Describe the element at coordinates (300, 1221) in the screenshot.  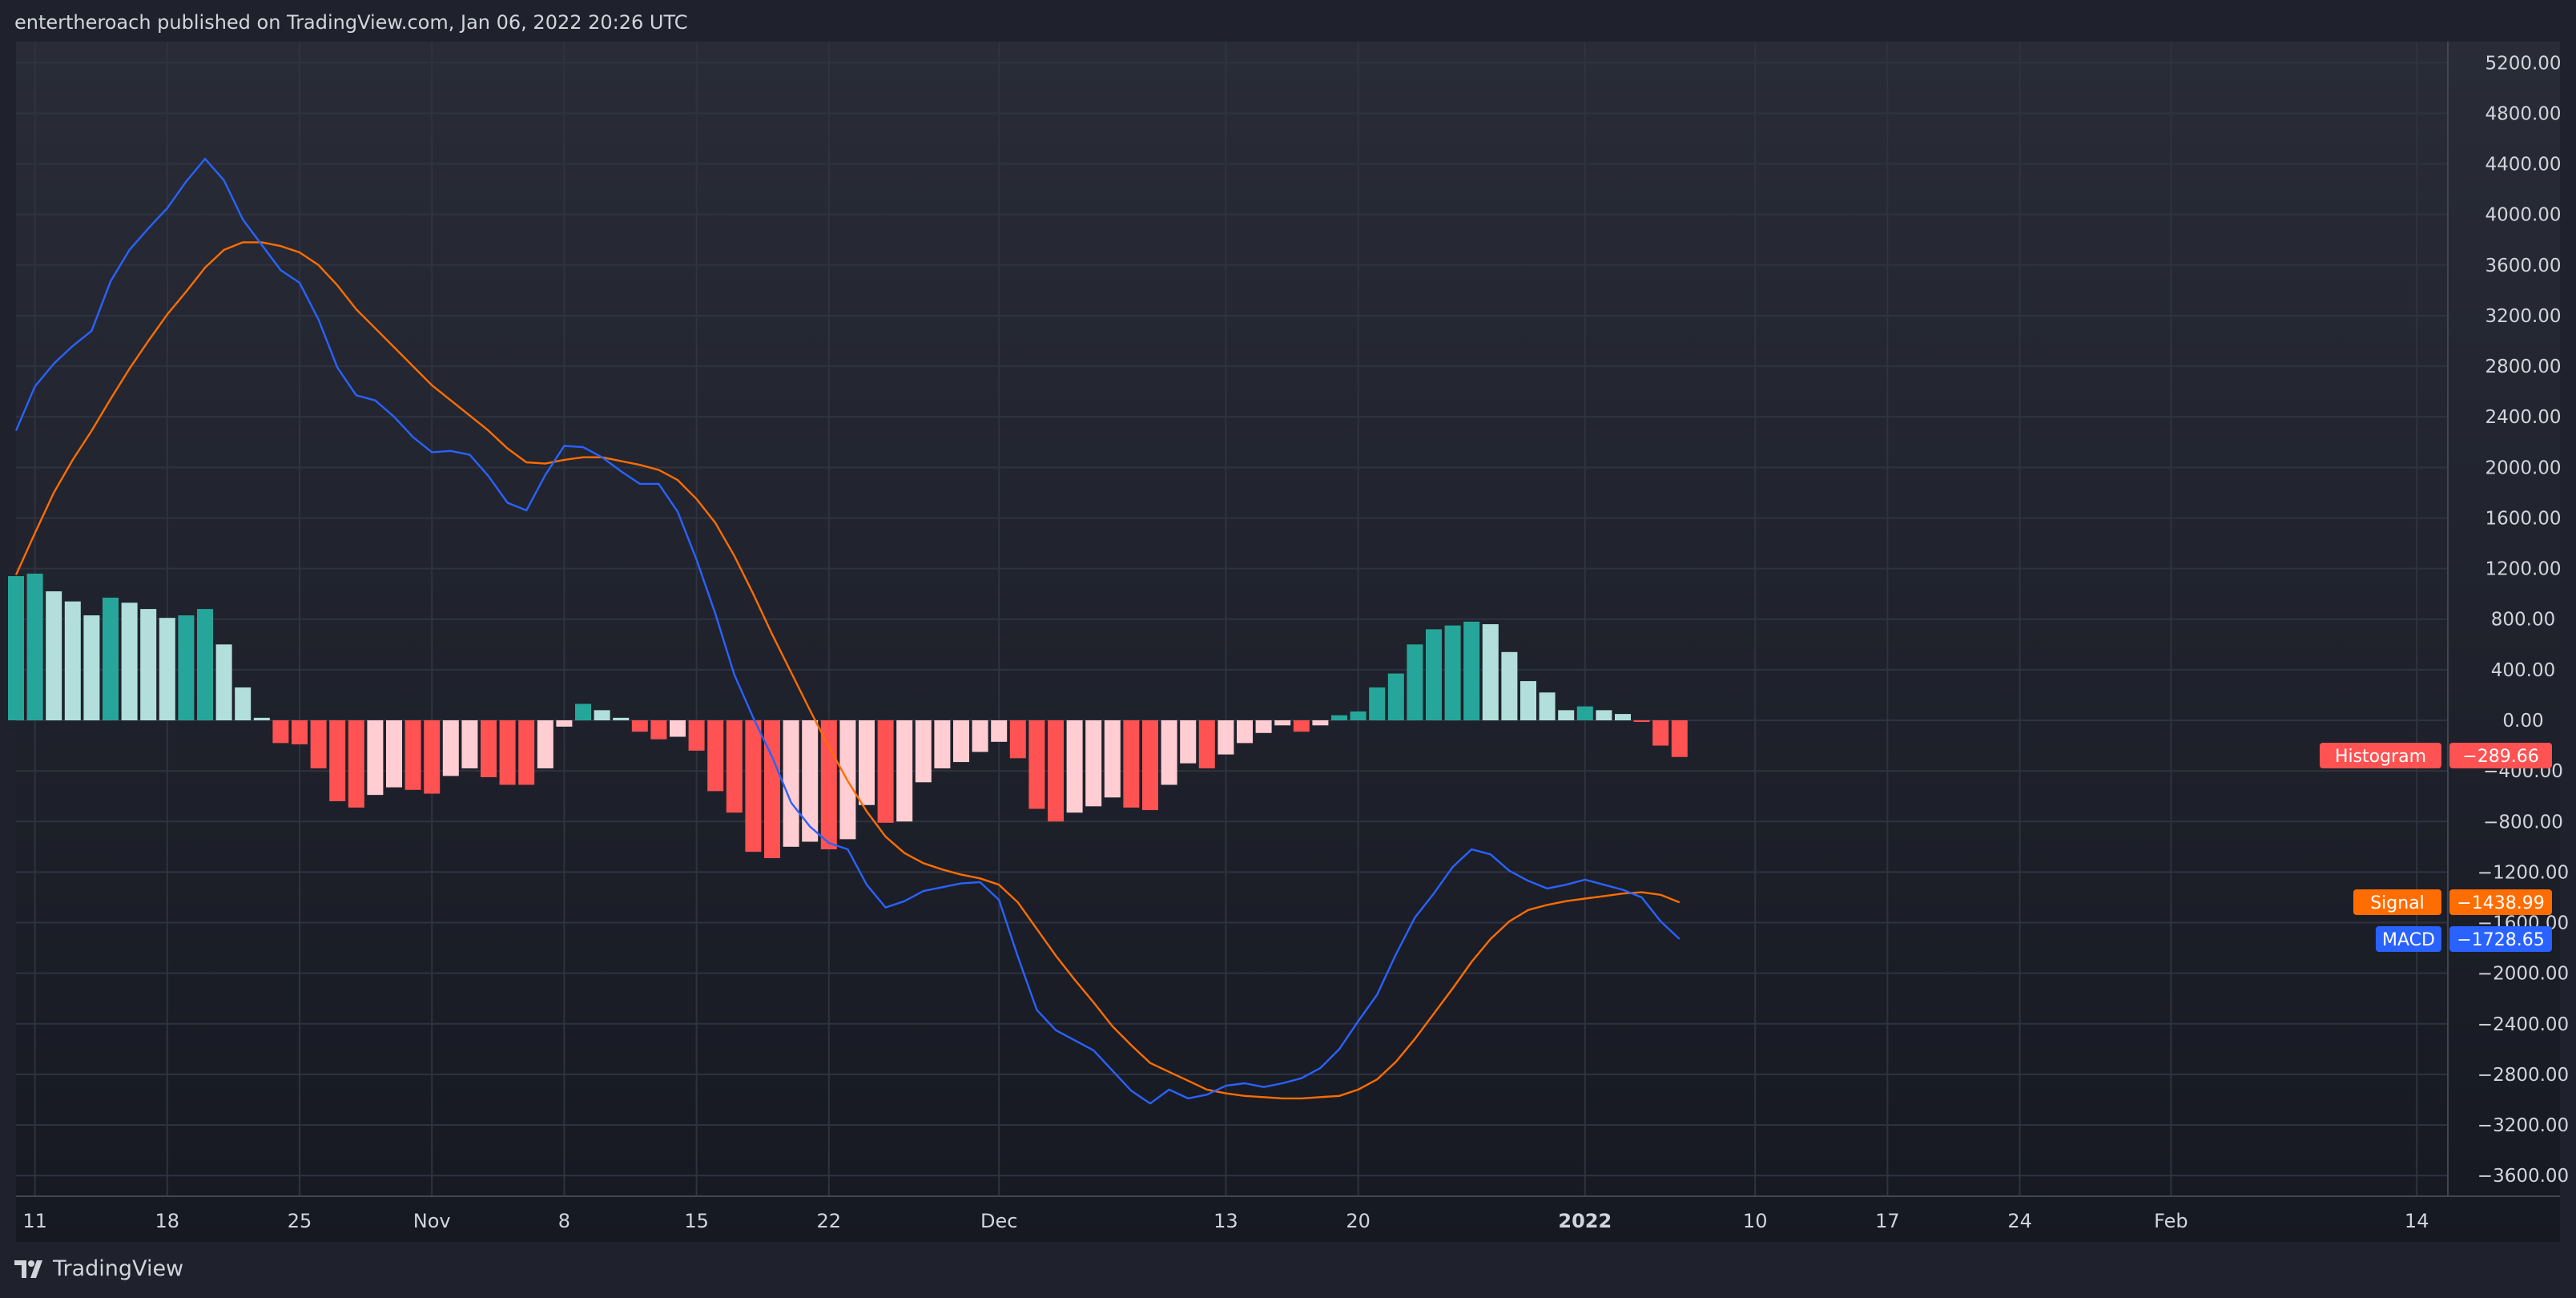
I see `x-tick-label: 25` at that location.